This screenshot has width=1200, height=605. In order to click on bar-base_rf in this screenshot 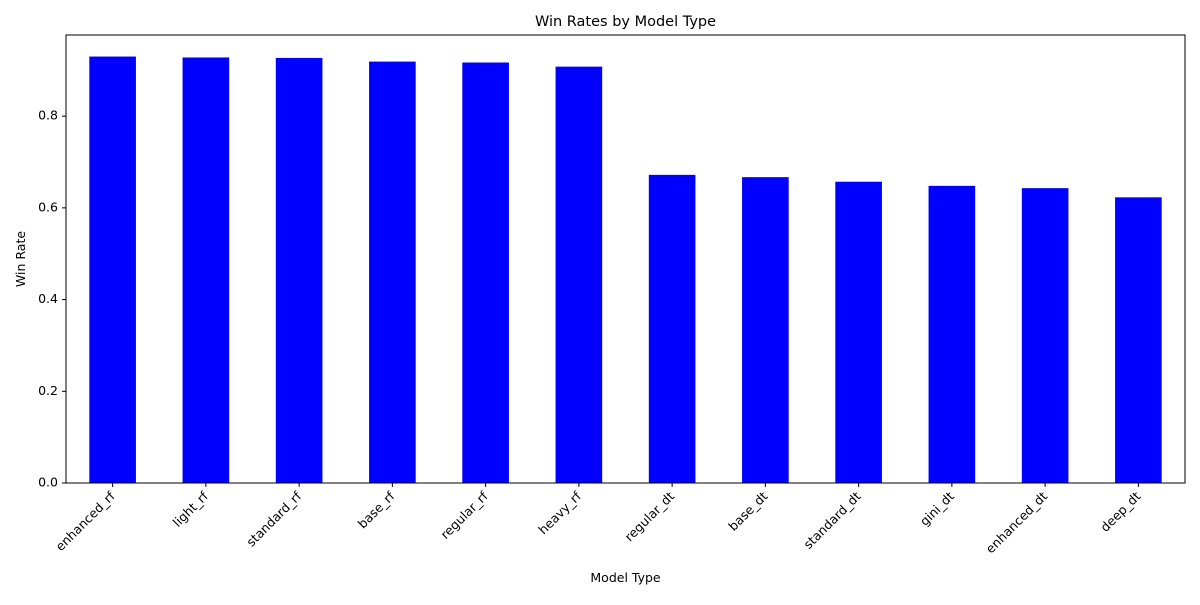, I will do `click(392, 272)`.